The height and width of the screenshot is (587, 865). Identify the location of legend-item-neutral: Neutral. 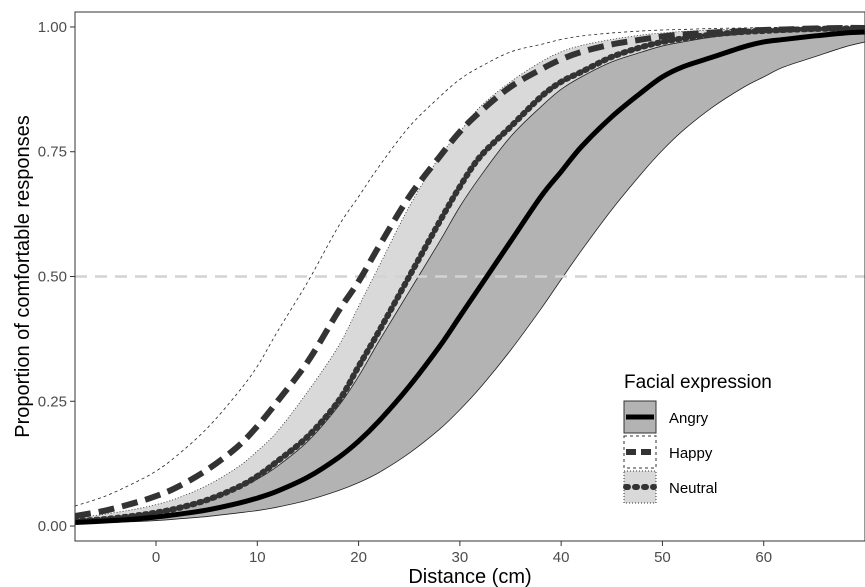
(670, 487).